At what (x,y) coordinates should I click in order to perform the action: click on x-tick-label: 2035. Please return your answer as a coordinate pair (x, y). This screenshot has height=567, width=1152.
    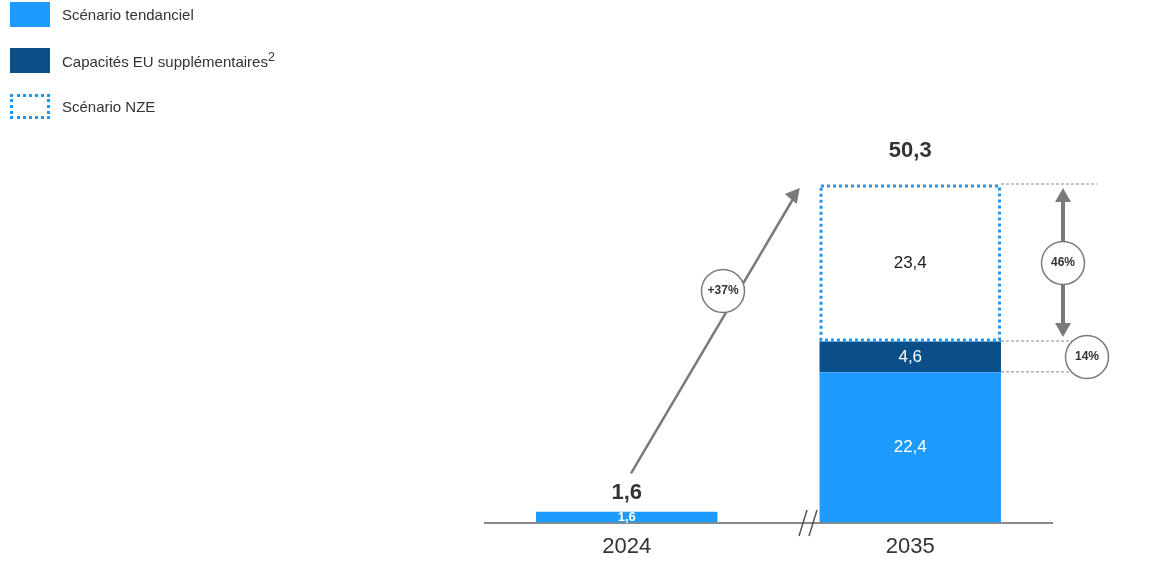
    Looking at the image, I should click on (910, 545).